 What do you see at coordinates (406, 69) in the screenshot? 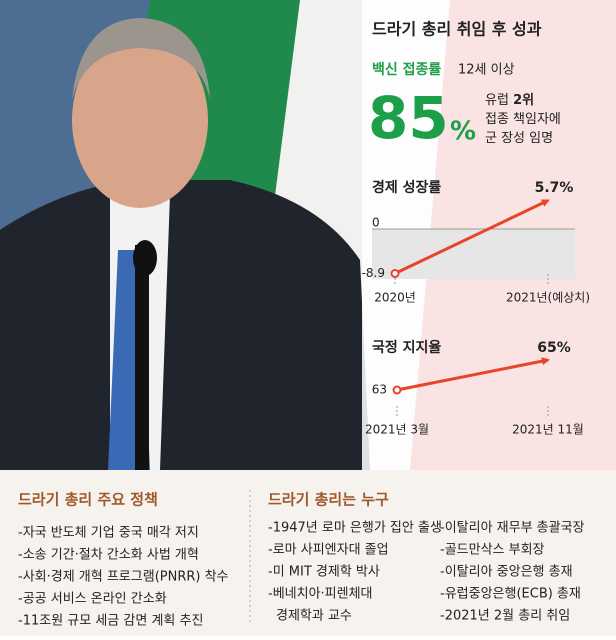
I see `vaccine-label: 백신 접종률` at bounding box center [406, 69].